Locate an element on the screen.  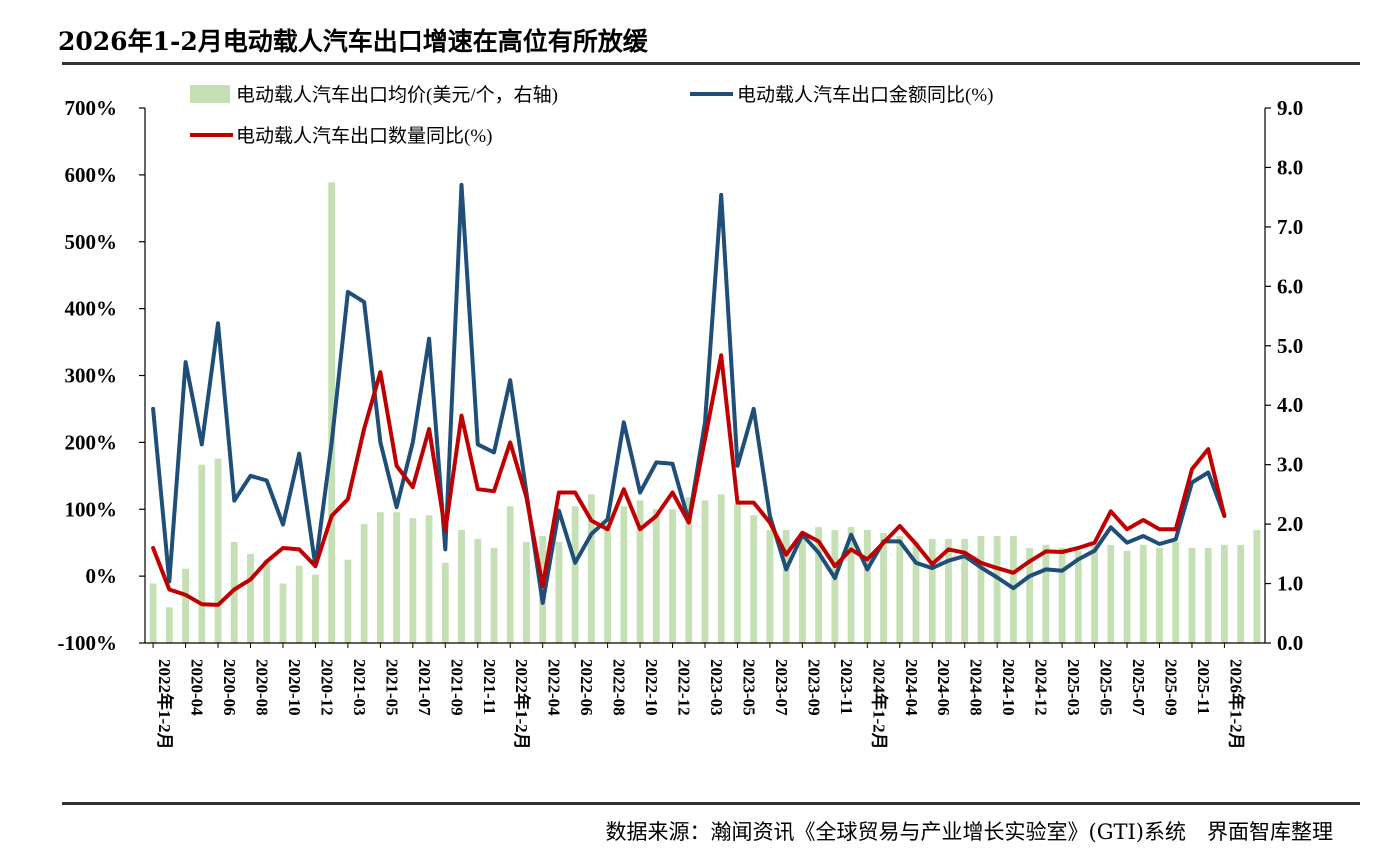
x-tick-label: 2022-10 is located at coordinates (651, 687).